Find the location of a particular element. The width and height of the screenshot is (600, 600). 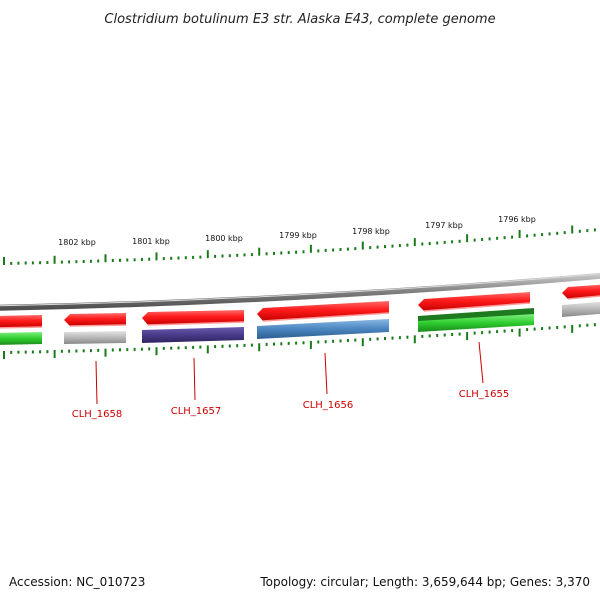

forward-cds-track is located at coordinates (300, 306).